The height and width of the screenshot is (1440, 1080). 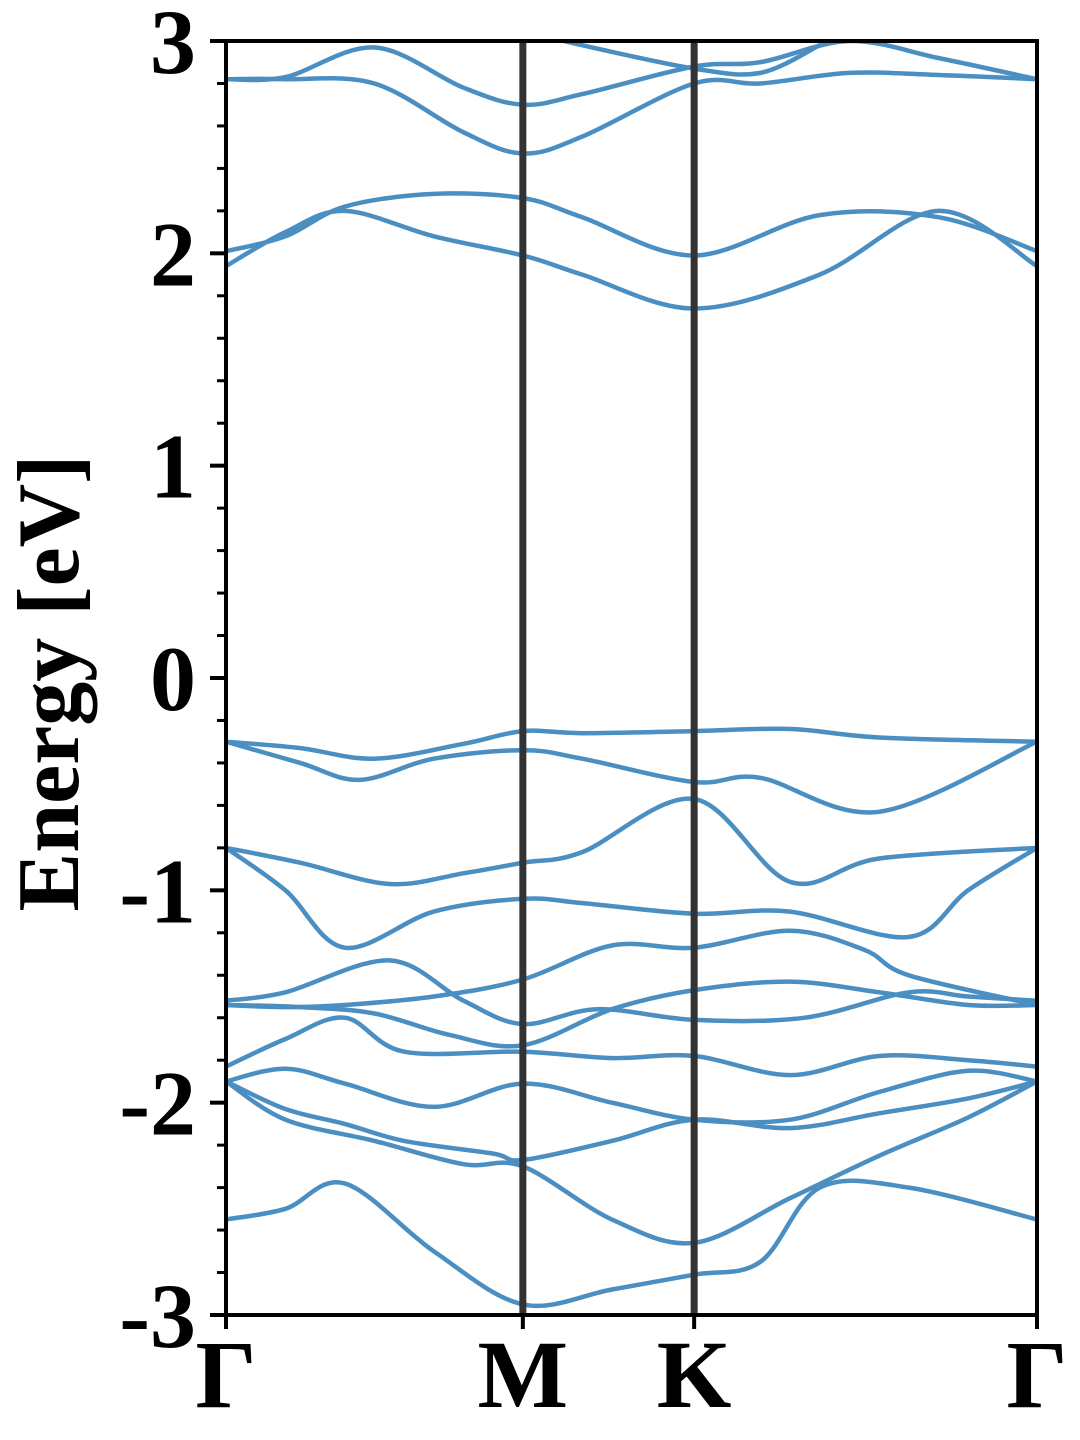 What do you see at coordinates (49, 683) in the screenshot?
I see `y-axis-label: Energy [eV]` at bounding box center [49, 683].